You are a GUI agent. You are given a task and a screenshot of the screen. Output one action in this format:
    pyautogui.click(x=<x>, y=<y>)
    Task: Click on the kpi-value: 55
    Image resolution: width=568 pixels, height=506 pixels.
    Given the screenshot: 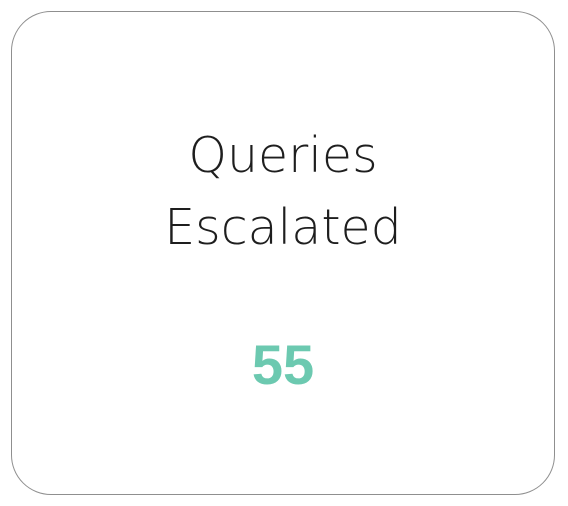 What is the action you would take?
    pyautogui.click(x=283, y=364)
    